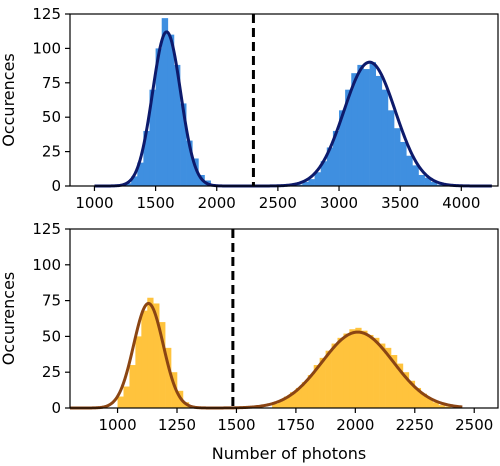  What do you see at coordinates (415, 425) in the screenshot?
I see `bottom-x-tick-label: 2250` at bounding box center [415, 425].